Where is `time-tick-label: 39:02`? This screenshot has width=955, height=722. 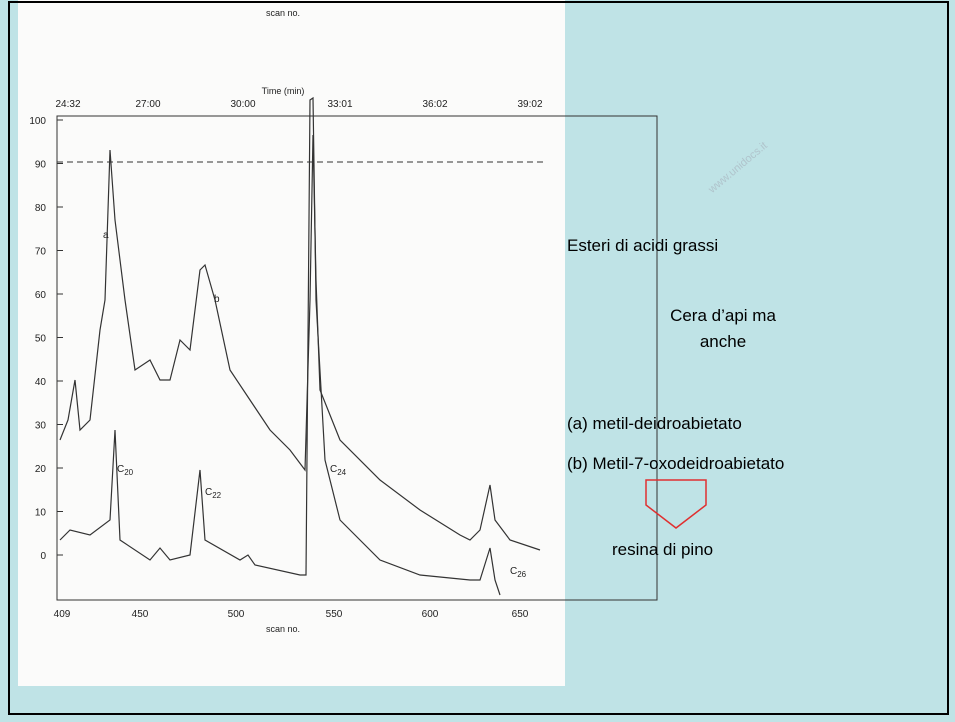
time-tick-label: 39:02 is located at coordinates (529, 104).